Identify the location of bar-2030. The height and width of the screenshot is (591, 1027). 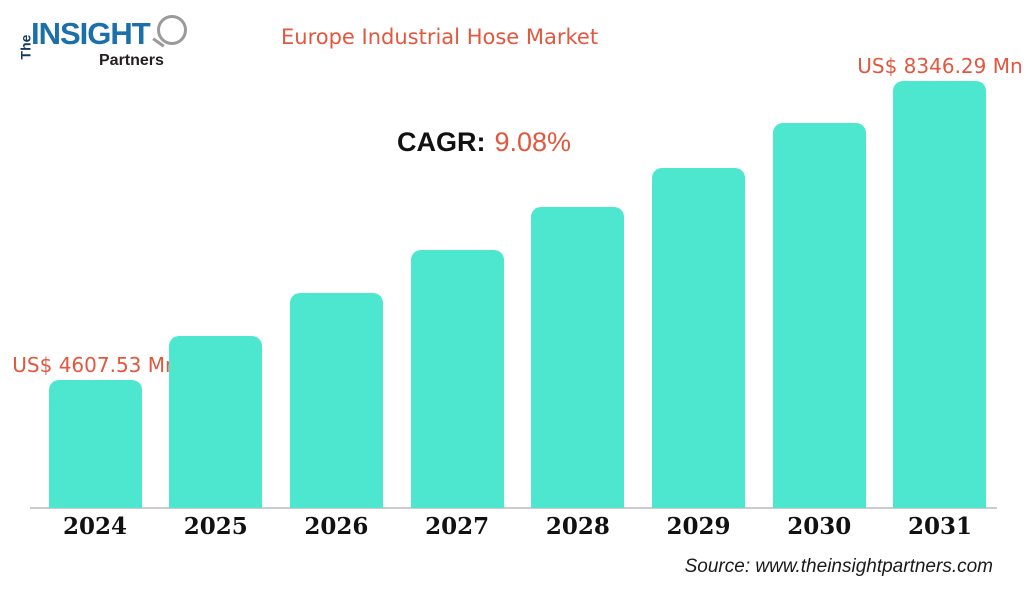
(819, 315).